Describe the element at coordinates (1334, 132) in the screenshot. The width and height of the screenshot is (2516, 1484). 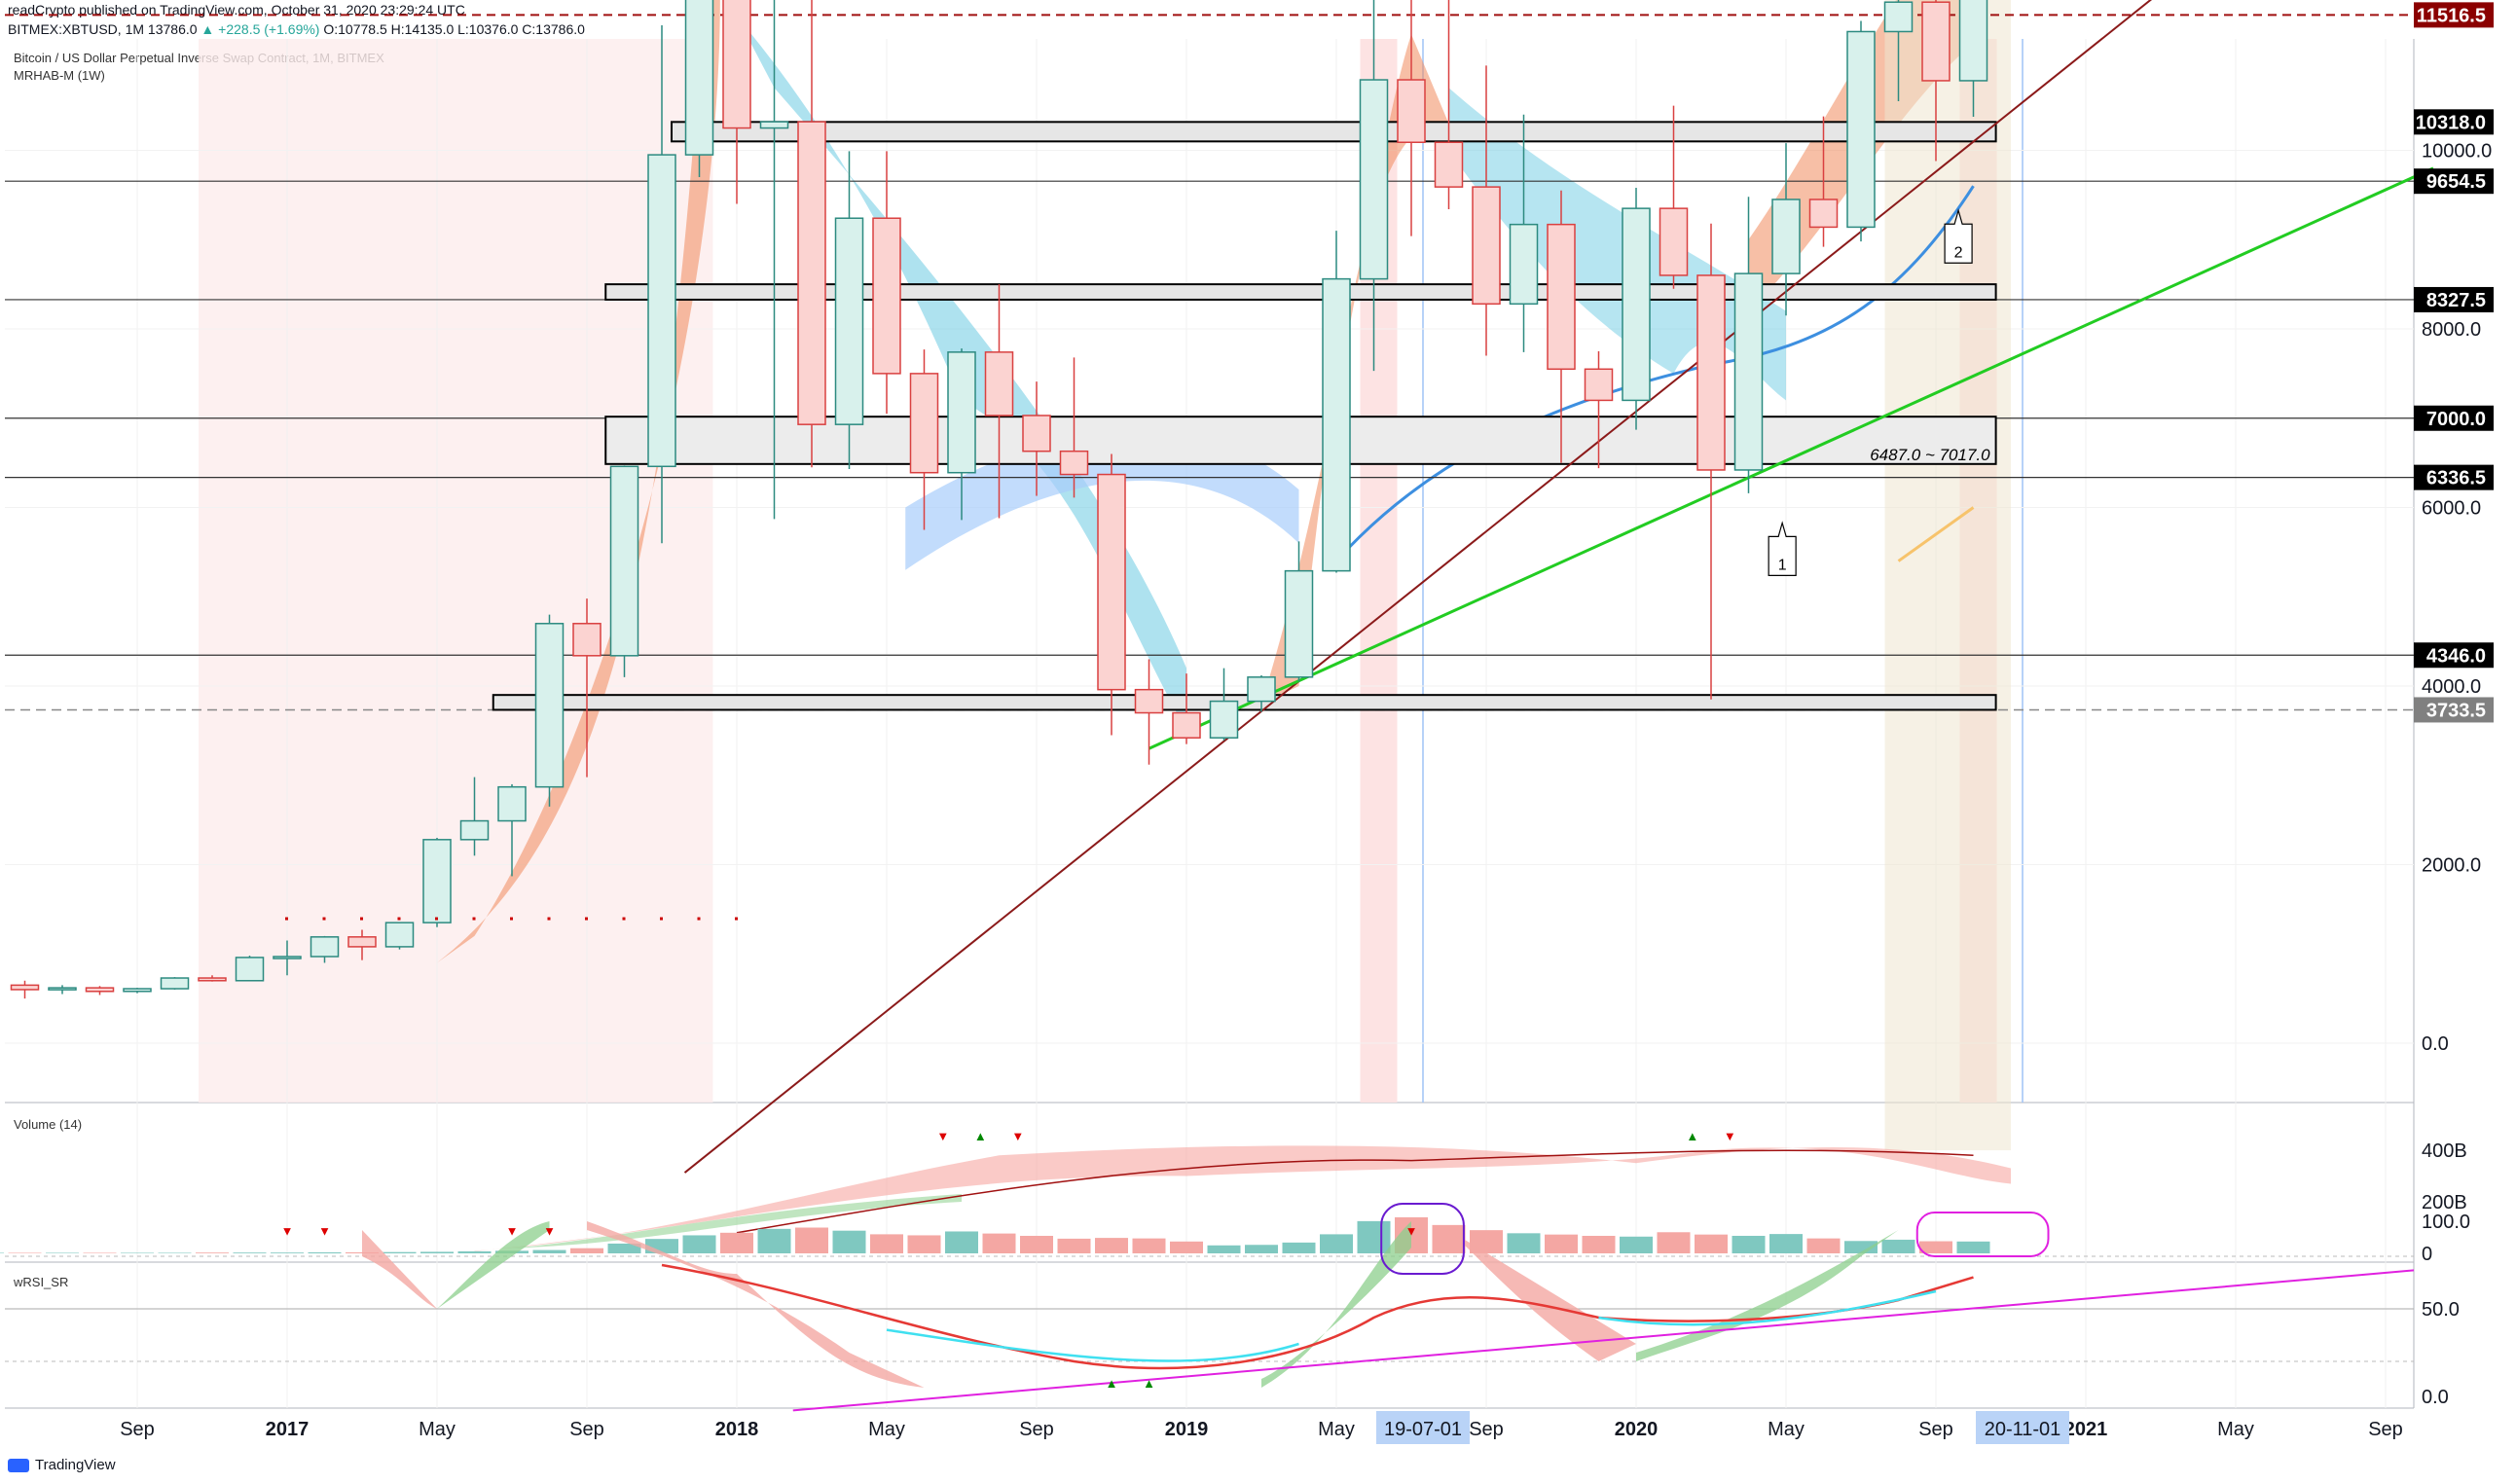
I see `zone-rect` at that location.